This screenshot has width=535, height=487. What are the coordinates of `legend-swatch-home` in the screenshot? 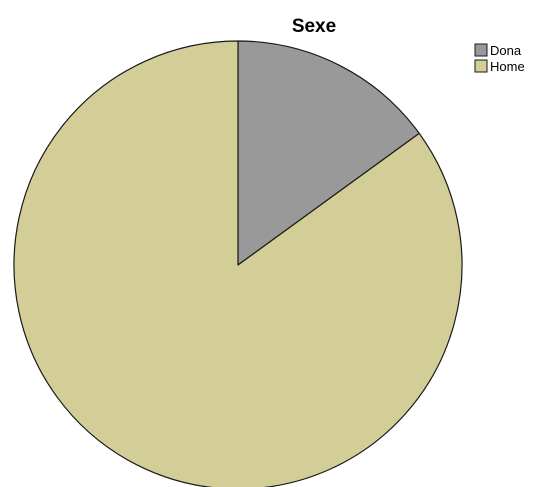 It's located at (481, 66).